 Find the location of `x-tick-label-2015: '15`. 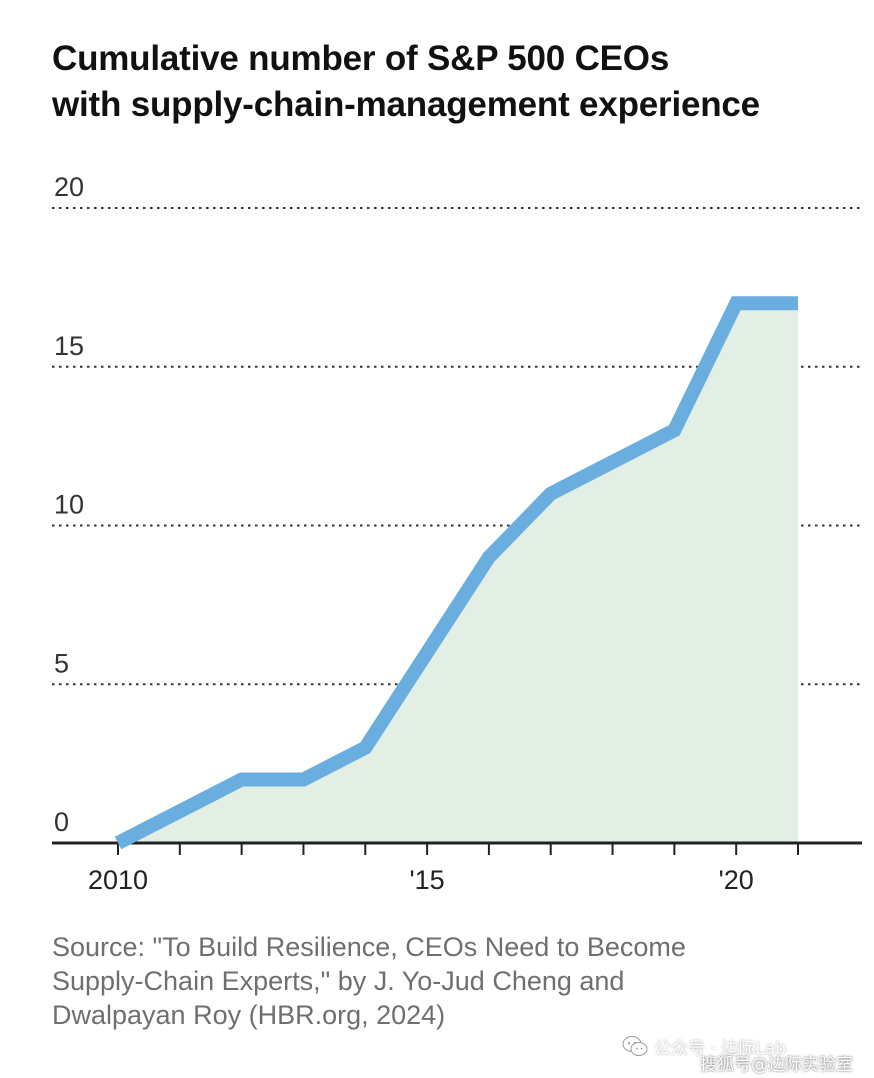

x-tick-label-2015: '15 is located at coordinates (426, 880).